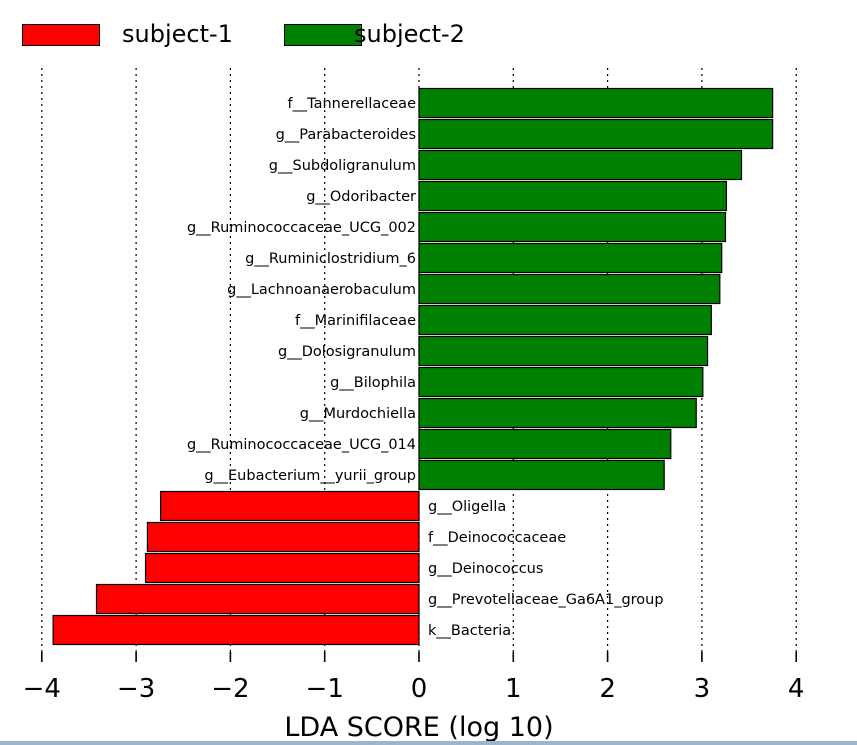 The image size is (857, 745). I want to click on x-axis-label: LDA SCORE (log 10), so click(418, 727).